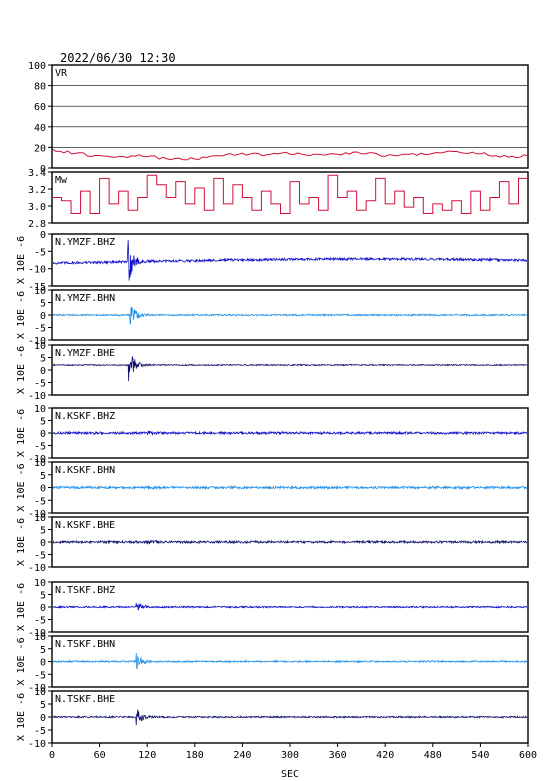 The height and width of the screenshot is (781, 554). Describe the element at coordinates (290, 774) in the screenshot. I see `x-axis-label: SEC` at that location.